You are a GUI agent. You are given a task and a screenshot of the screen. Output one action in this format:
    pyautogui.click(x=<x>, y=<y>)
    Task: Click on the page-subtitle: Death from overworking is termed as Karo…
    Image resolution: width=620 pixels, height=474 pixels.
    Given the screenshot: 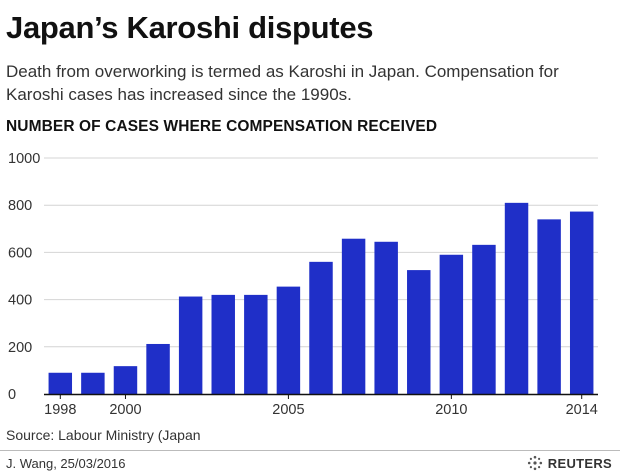 What is the action you would take?
    pyautogui.click(x=282, y=83)
    